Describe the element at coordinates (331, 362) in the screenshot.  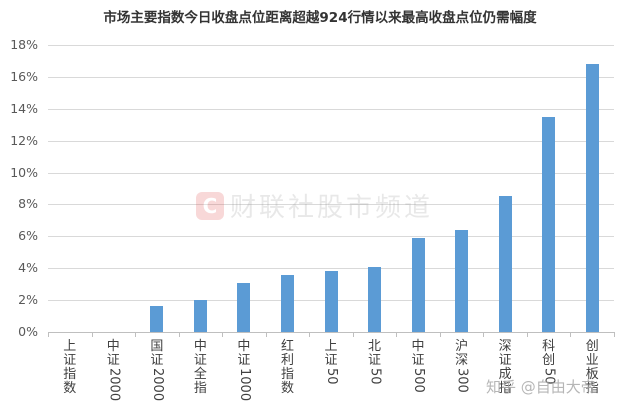
I see `x-category-label: 上证 50` at that location.